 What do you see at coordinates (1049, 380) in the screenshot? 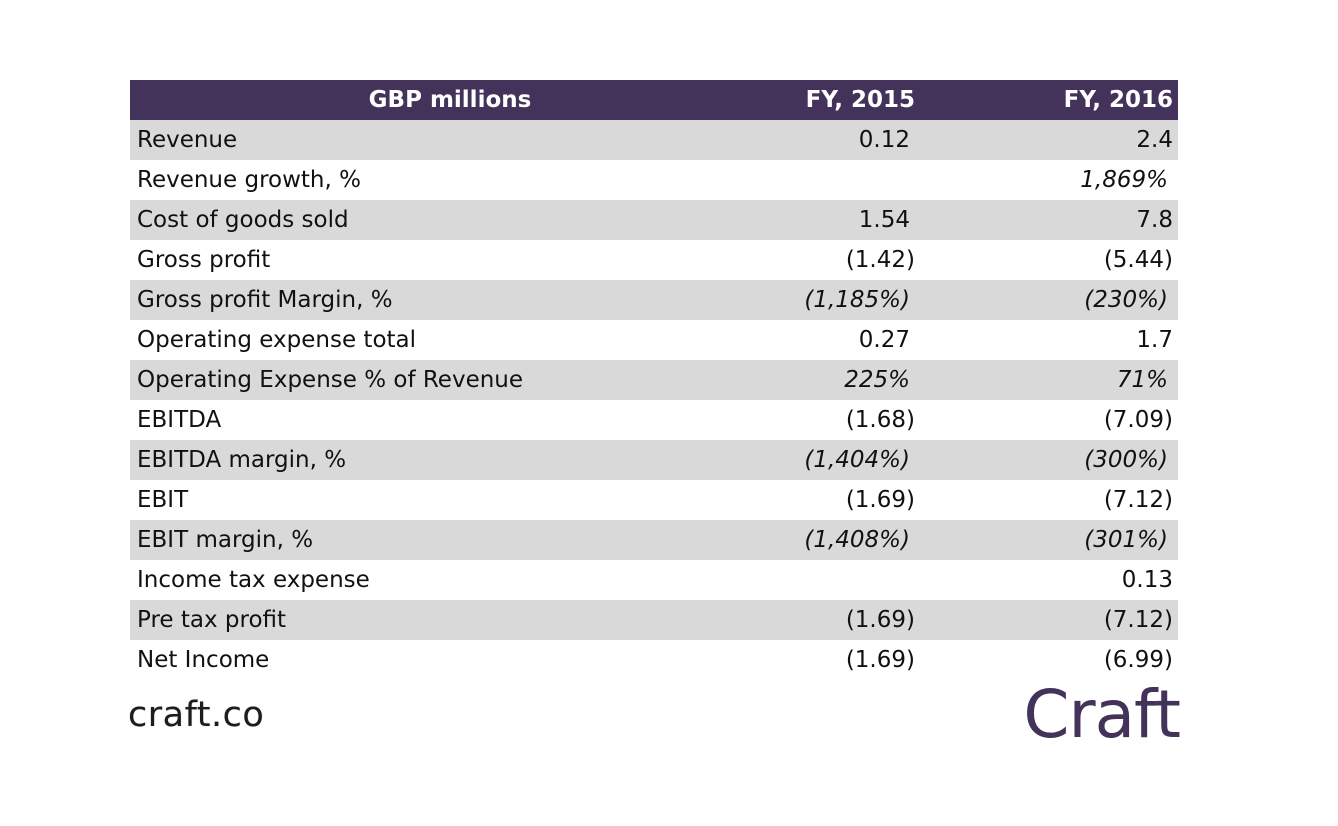
I see `cell-fy2016: 71%` at bounding box center [1049, 380].